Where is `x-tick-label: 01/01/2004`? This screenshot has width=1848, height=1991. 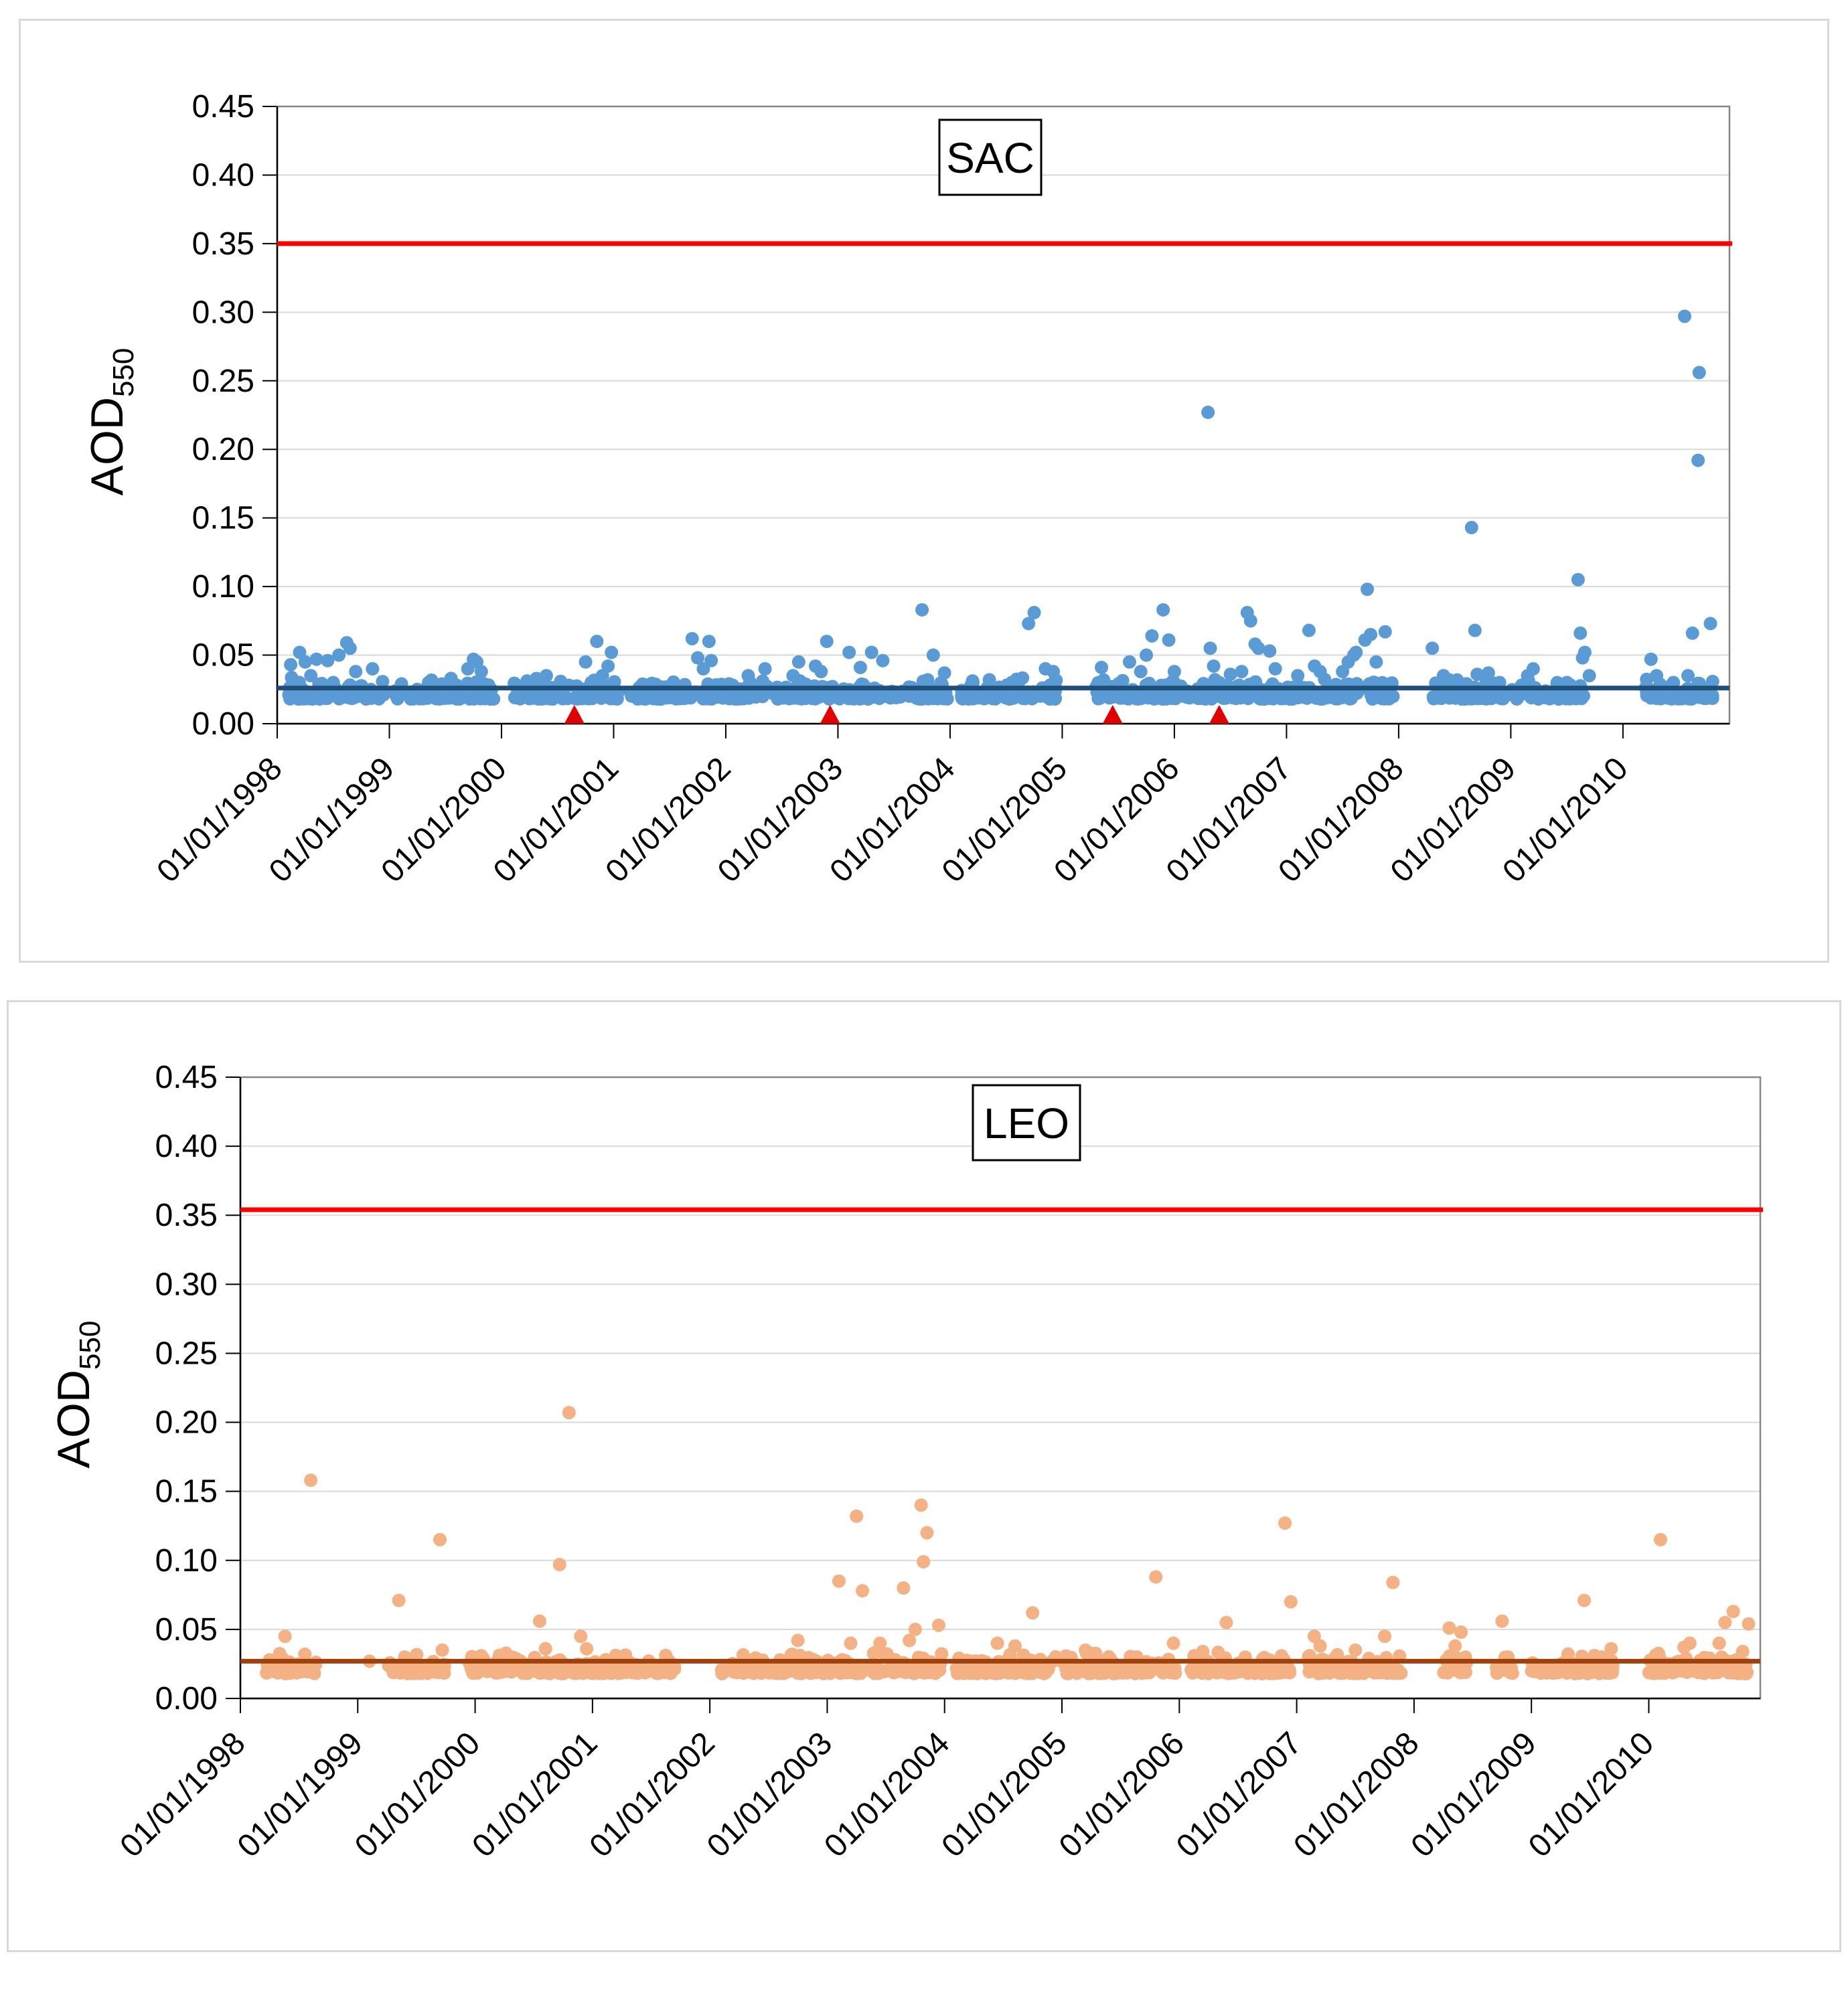
x-tick-label: 01/01/2004 is located at coordinates (887, 1794).